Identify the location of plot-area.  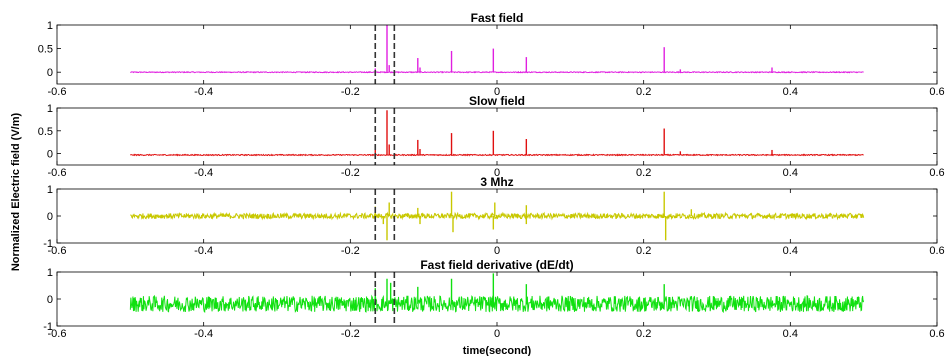
(497, 136).